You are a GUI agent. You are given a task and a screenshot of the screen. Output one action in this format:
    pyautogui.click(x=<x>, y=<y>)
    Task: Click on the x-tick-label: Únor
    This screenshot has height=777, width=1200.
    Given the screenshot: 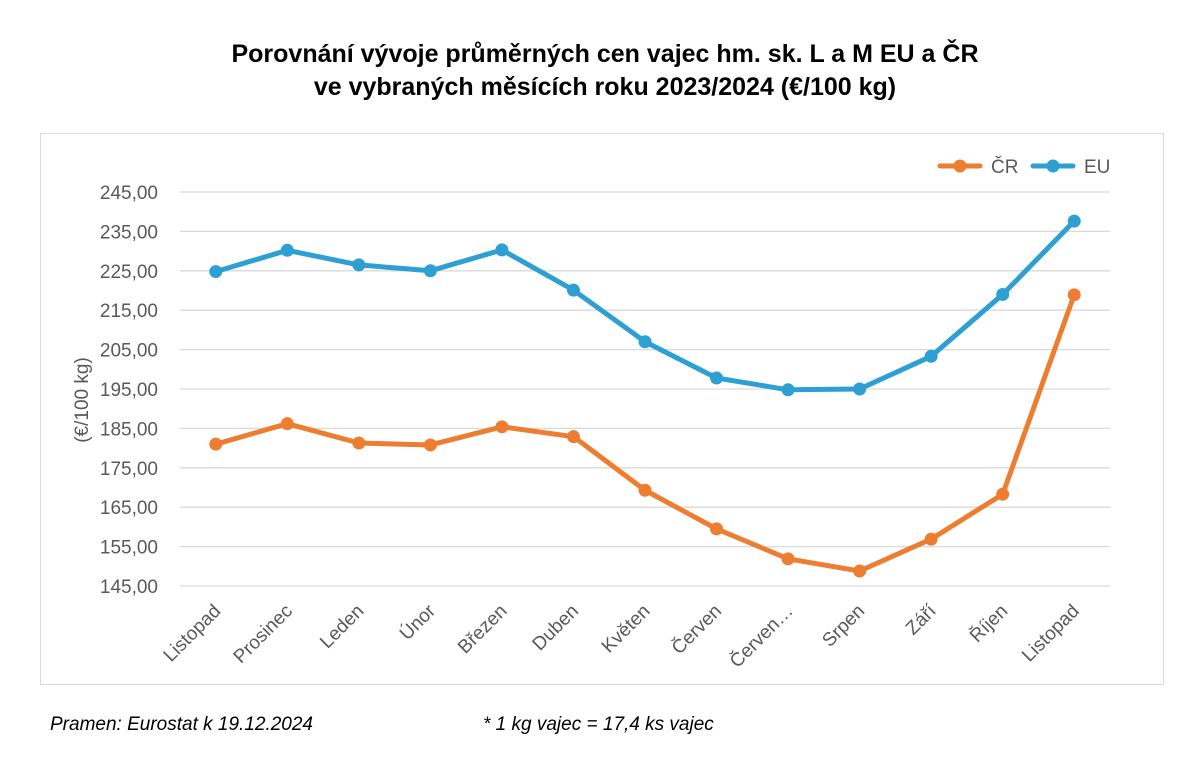 What is the action you would take?
    pyautogui.click(x=417, y=622)
    